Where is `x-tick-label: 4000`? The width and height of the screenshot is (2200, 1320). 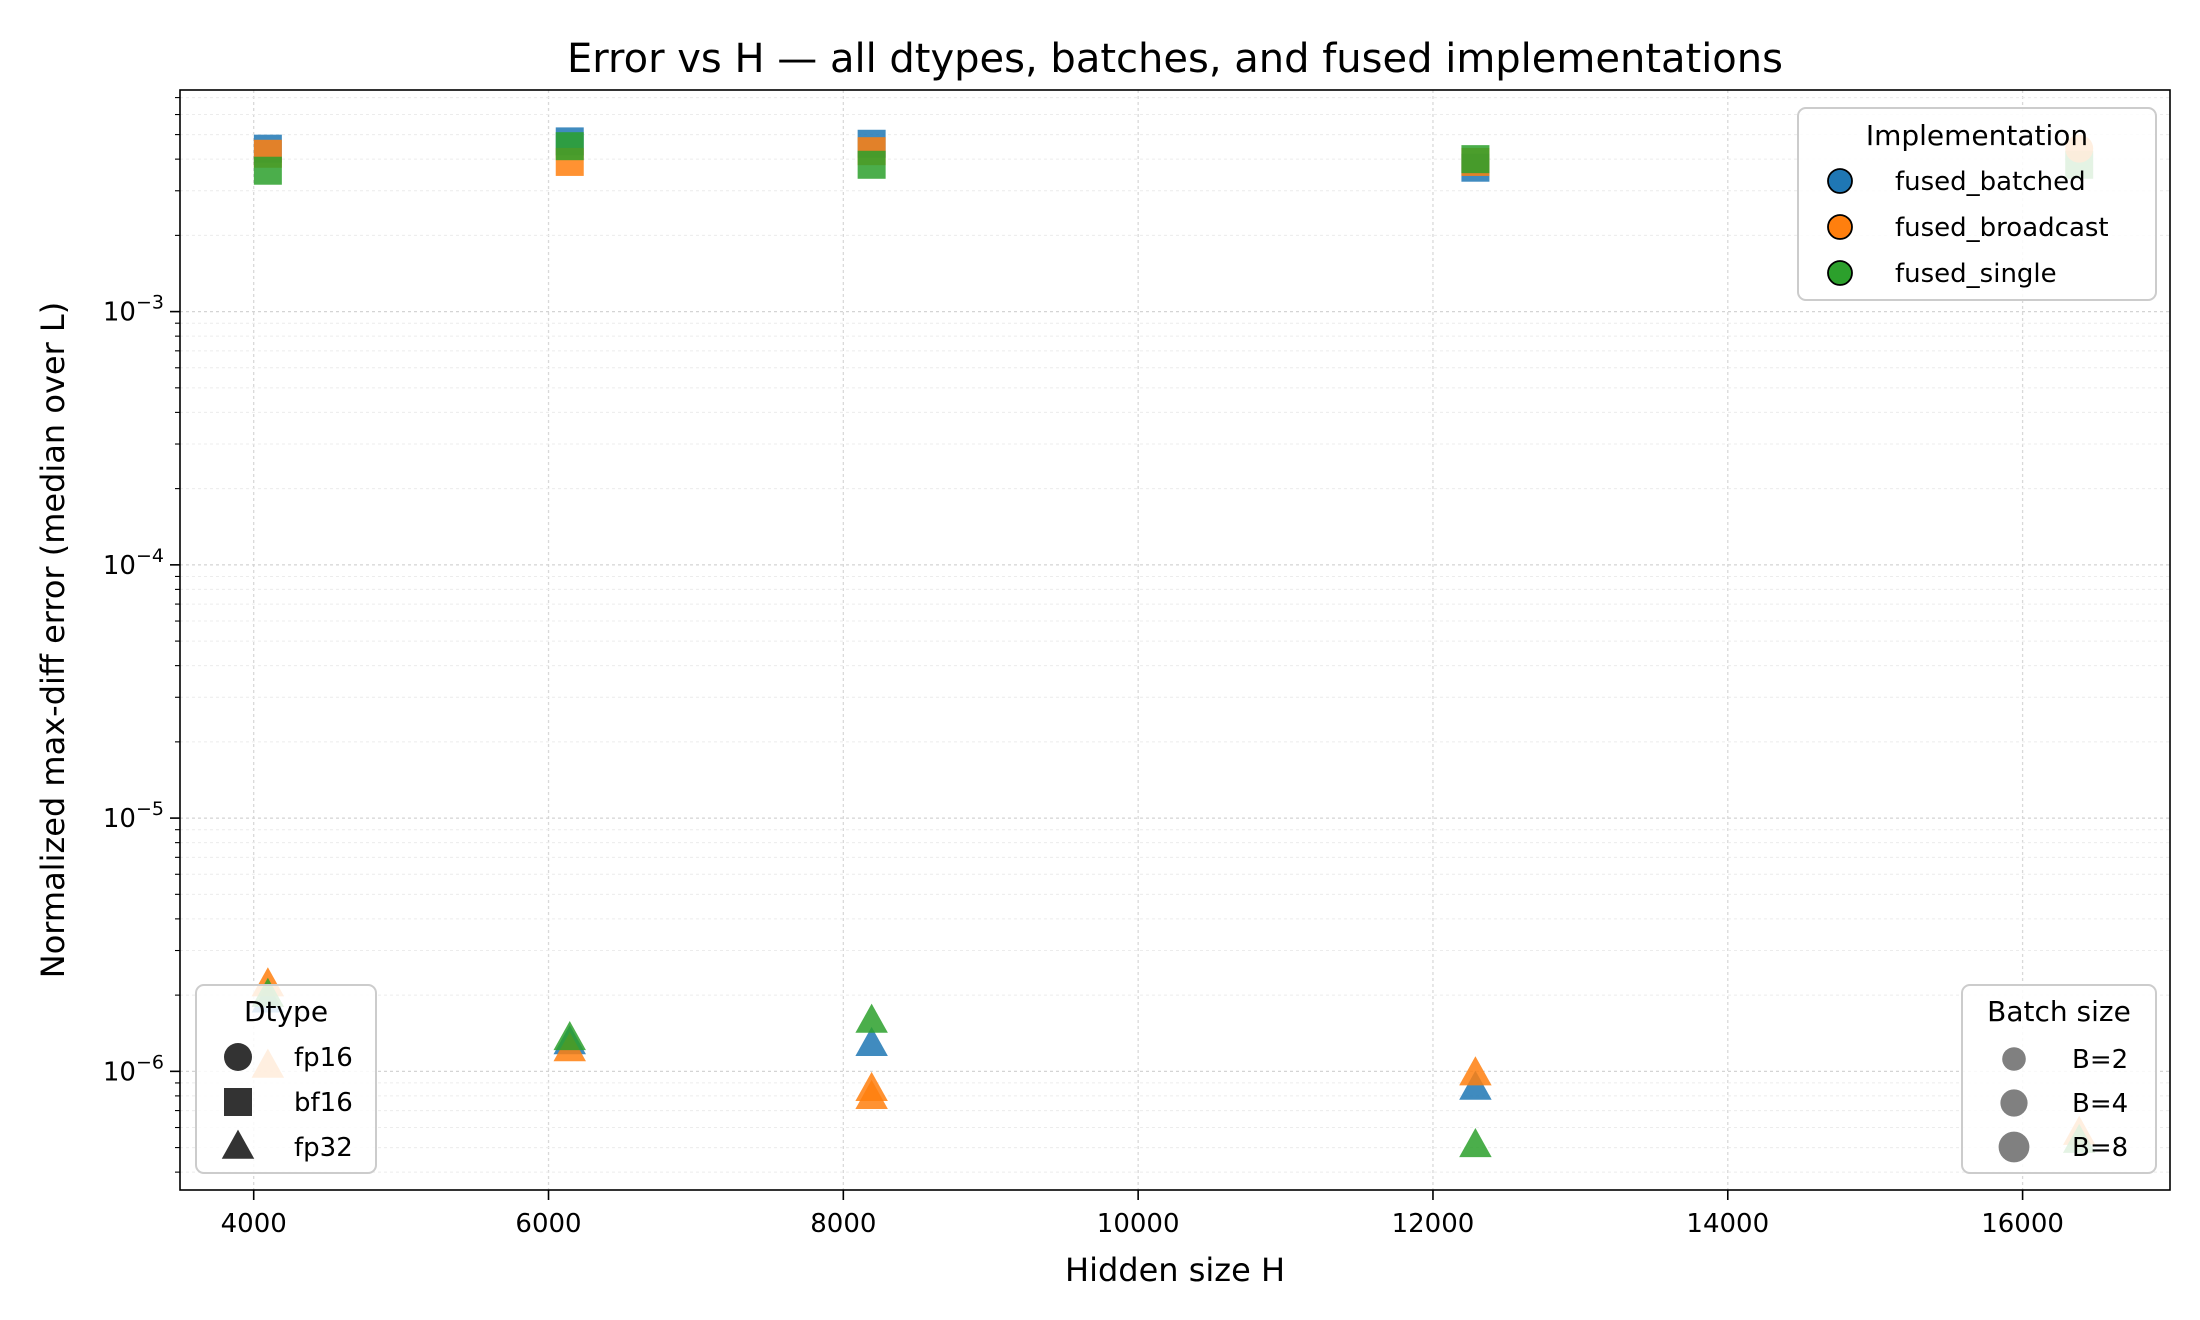 x-tick-label: 4000 is located at coordinates (254, 1224).